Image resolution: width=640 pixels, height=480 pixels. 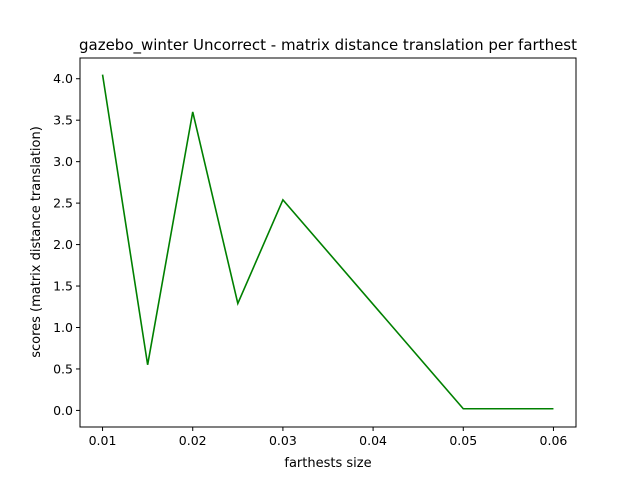 What do you see at coordinates (36, 242) in the screenshot?
I see `y-axis-label: scores (matrix distance translation)` at bounding box center [36, 242].